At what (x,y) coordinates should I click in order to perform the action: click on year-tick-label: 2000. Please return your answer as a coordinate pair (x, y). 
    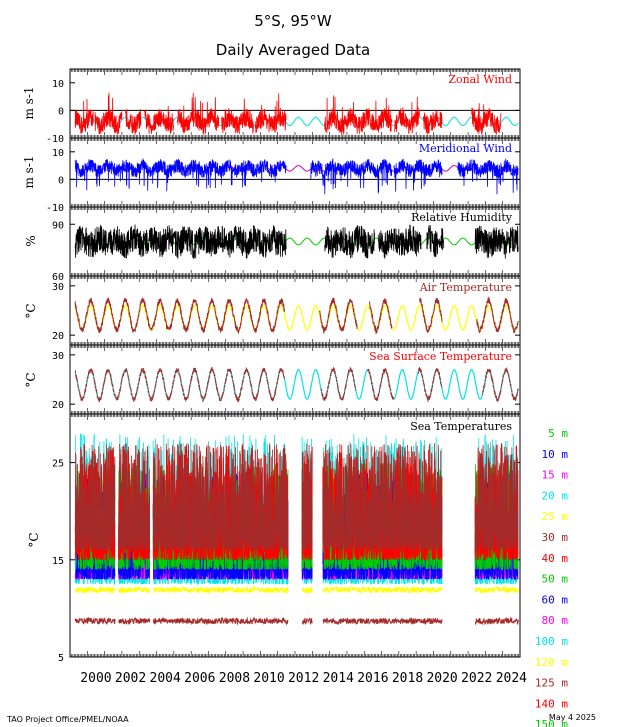
    Looking at the image, I should click on (95, 678).